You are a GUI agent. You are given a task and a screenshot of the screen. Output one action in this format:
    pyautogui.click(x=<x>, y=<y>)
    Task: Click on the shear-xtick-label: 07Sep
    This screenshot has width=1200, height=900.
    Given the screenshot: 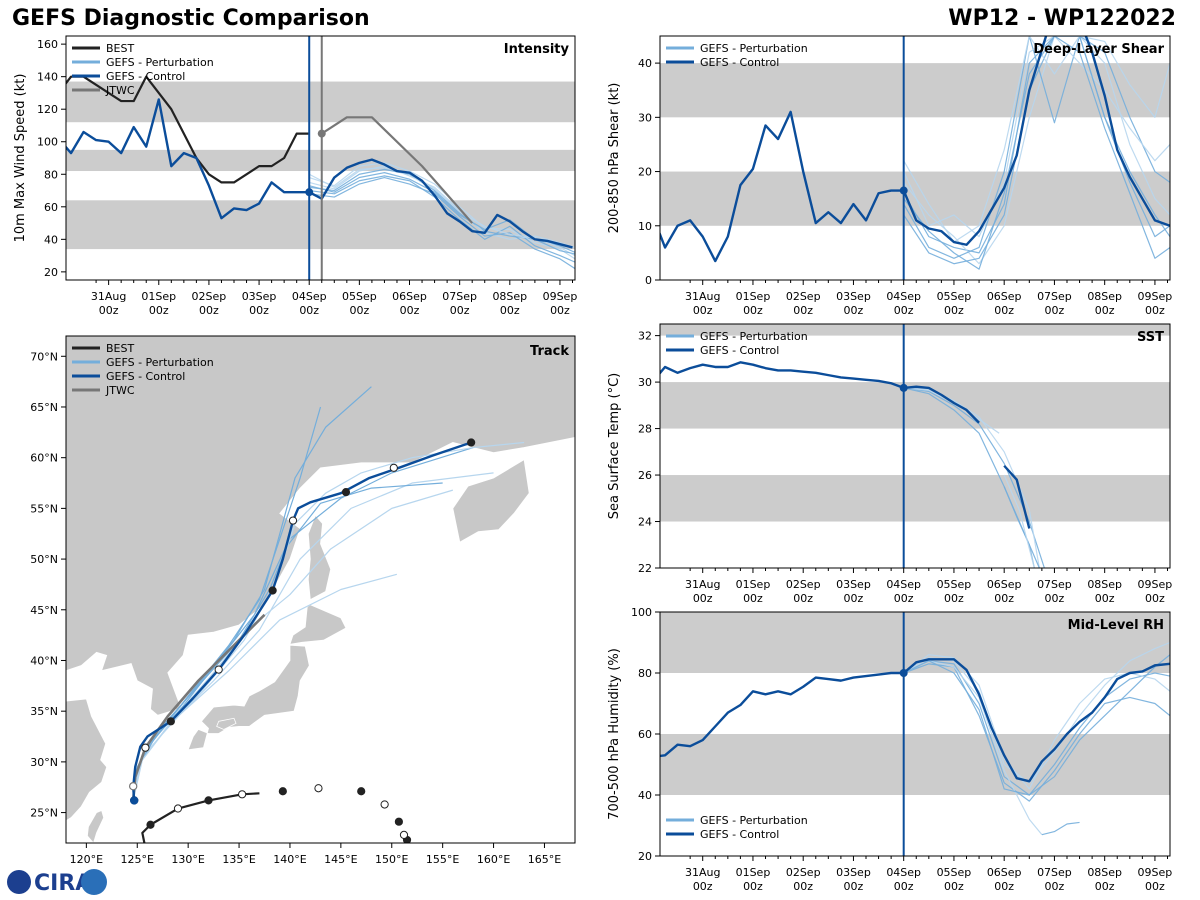 What is the action you would take?
    pyautogui.click(x=1054, y=296)
    